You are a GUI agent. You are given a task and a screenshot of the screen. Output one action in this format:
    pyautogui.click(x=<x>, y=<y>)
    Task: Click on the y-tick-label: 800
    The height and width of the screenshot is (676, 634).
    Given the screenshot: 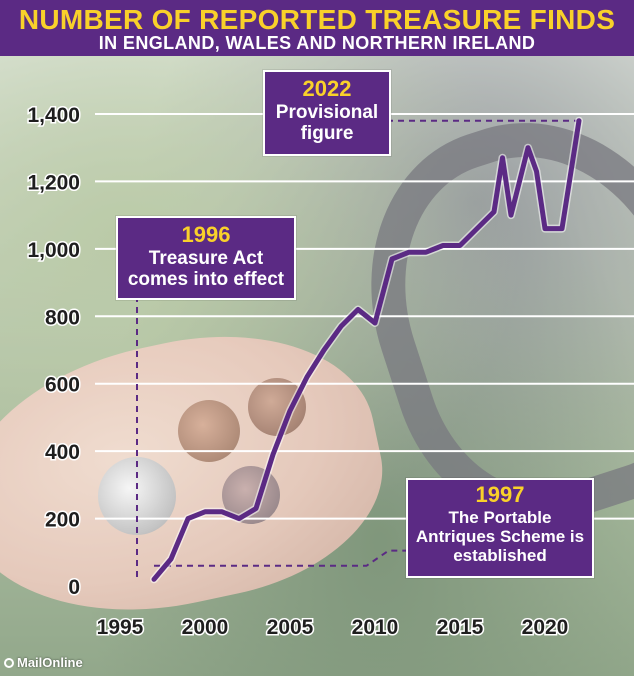 What is the action you would take?
    pyautogui.click(x=62, y=317)
    